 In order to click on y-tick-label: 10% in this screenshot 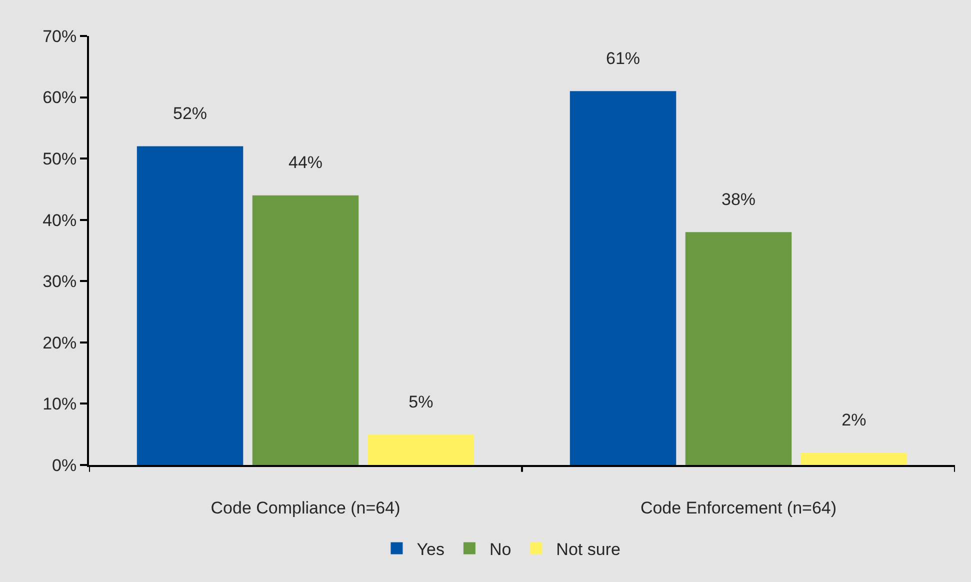, I will do `click(59, 404)`.